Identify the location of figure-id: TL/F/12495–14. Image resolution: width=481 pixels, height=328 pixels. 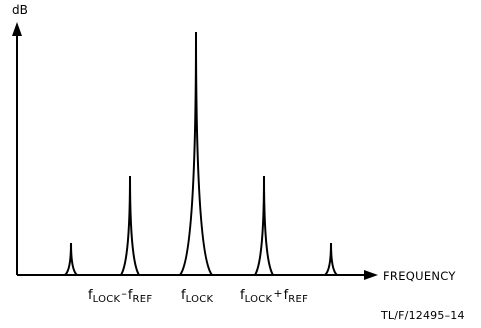
(423, 315).